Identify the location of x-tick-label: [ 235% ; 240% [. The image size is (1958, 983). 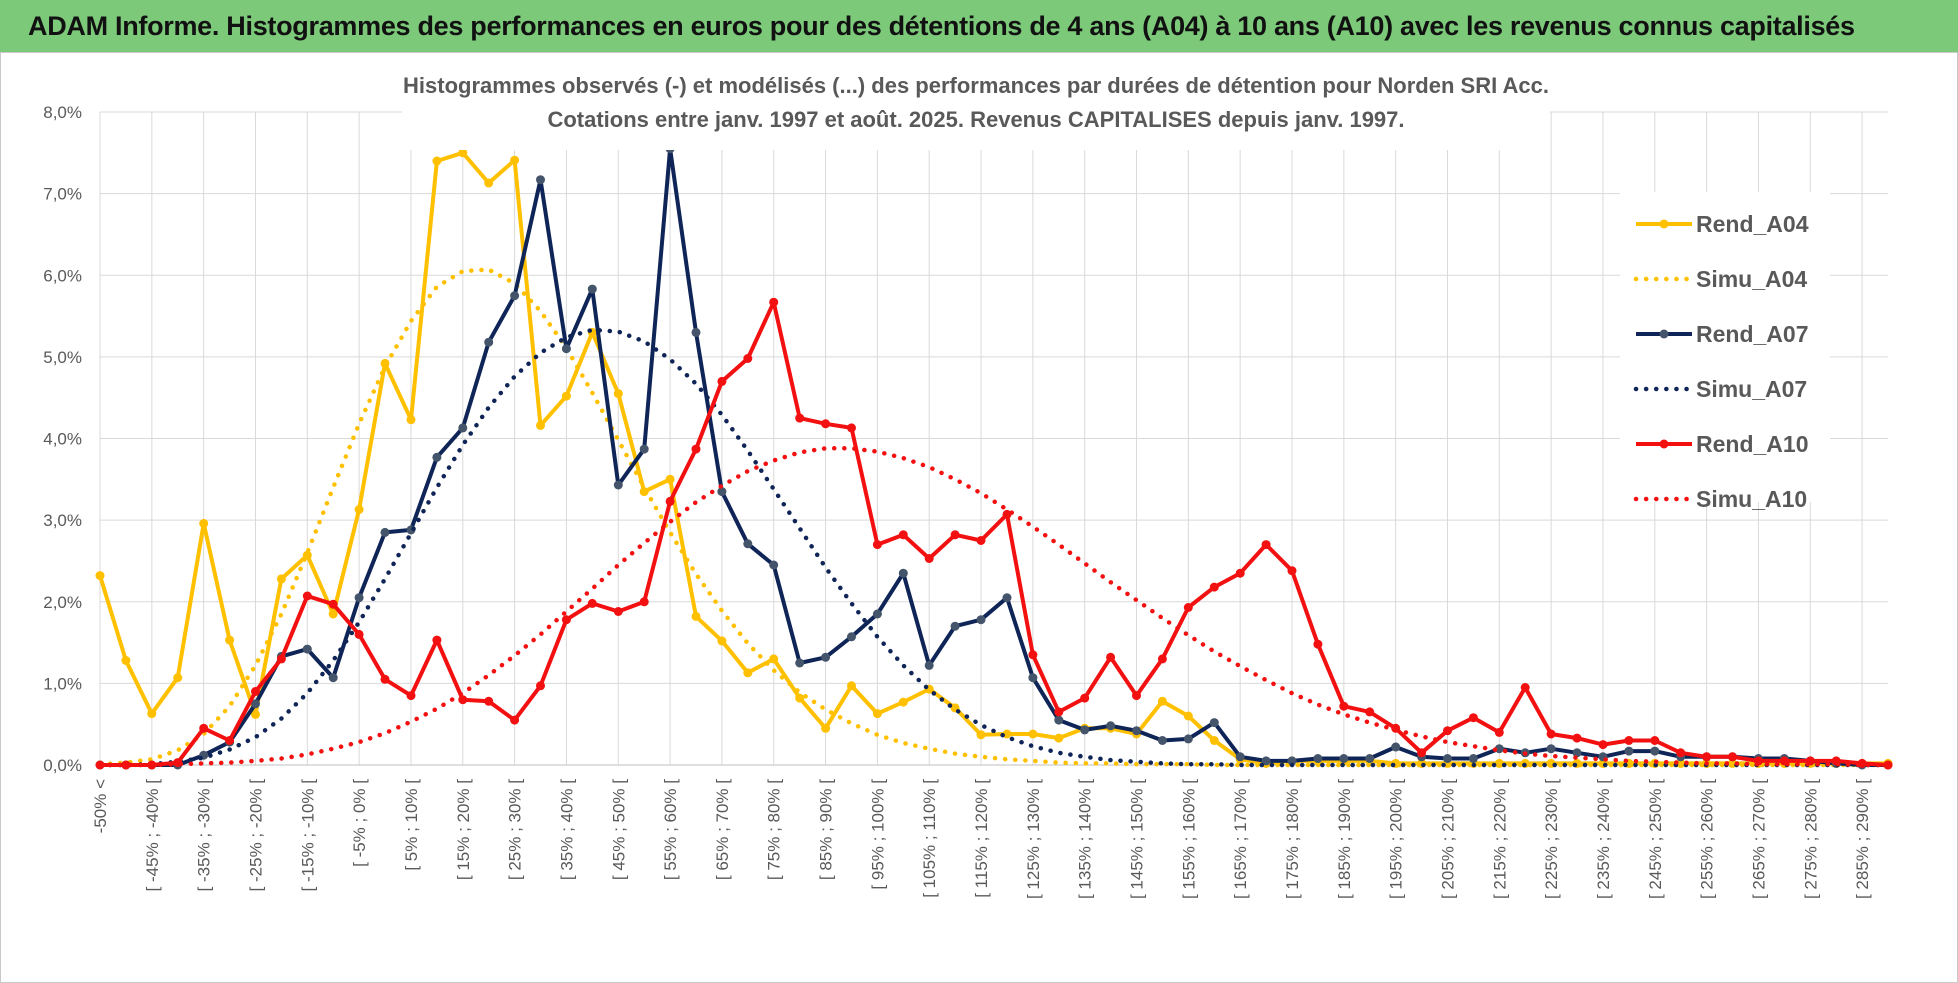
(1603, 839).